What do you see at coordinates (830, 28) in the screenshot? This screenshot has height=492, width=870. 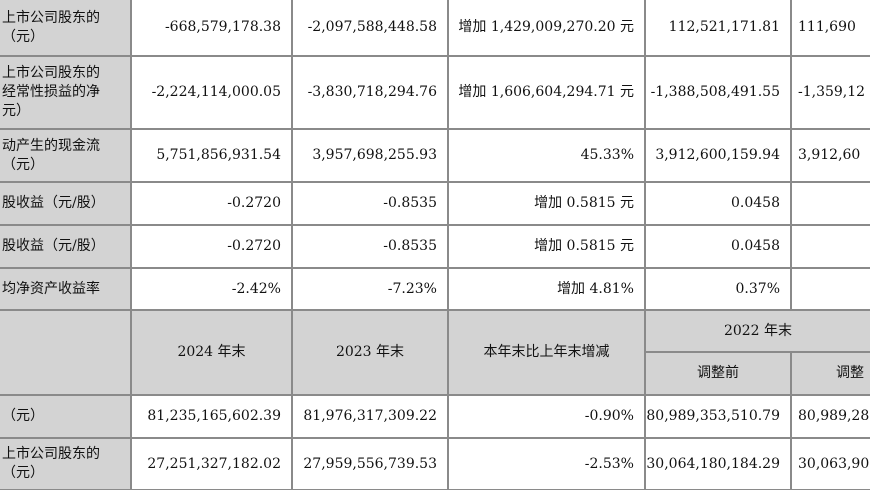 I see `value-2022-after: 111,690` at bounding box center [830, 28].